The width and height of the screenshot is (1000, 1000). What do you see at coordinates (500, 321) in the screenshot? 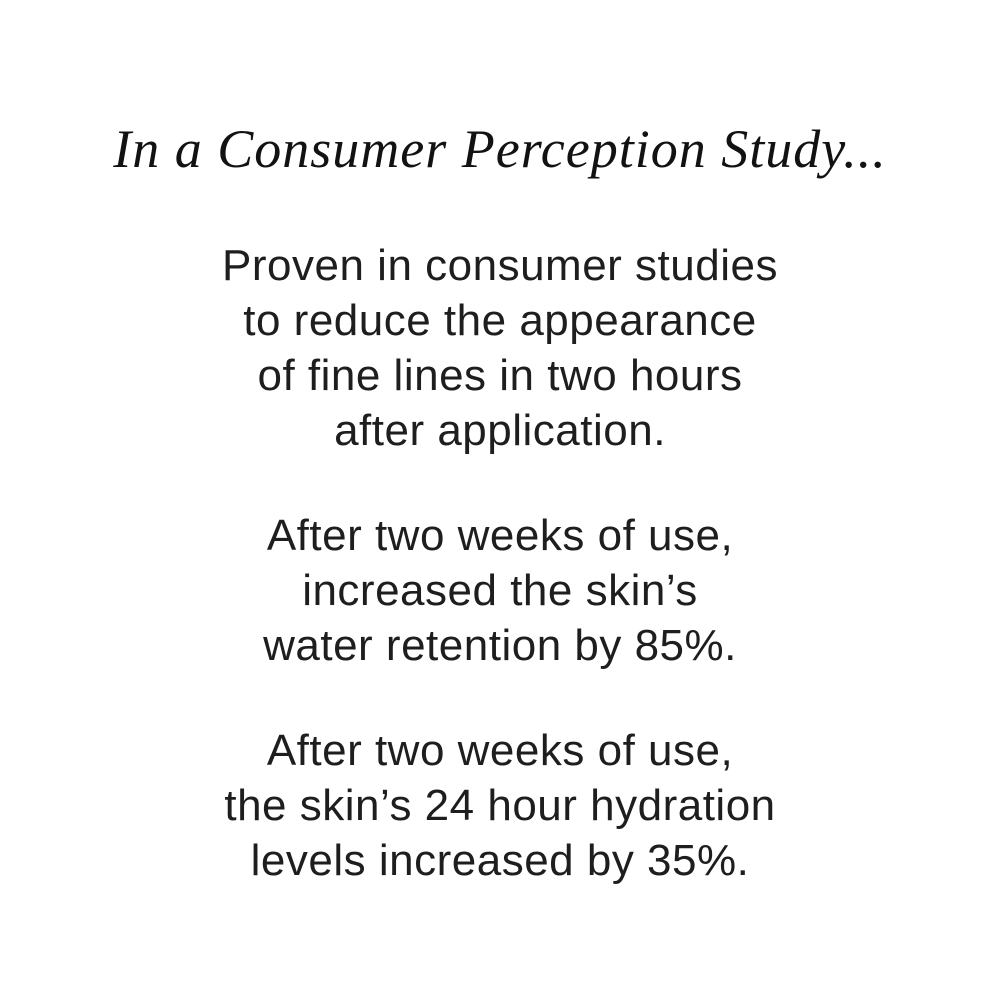
I see `claim-line: to reduce the appearance` at bounding box center [500, 321].